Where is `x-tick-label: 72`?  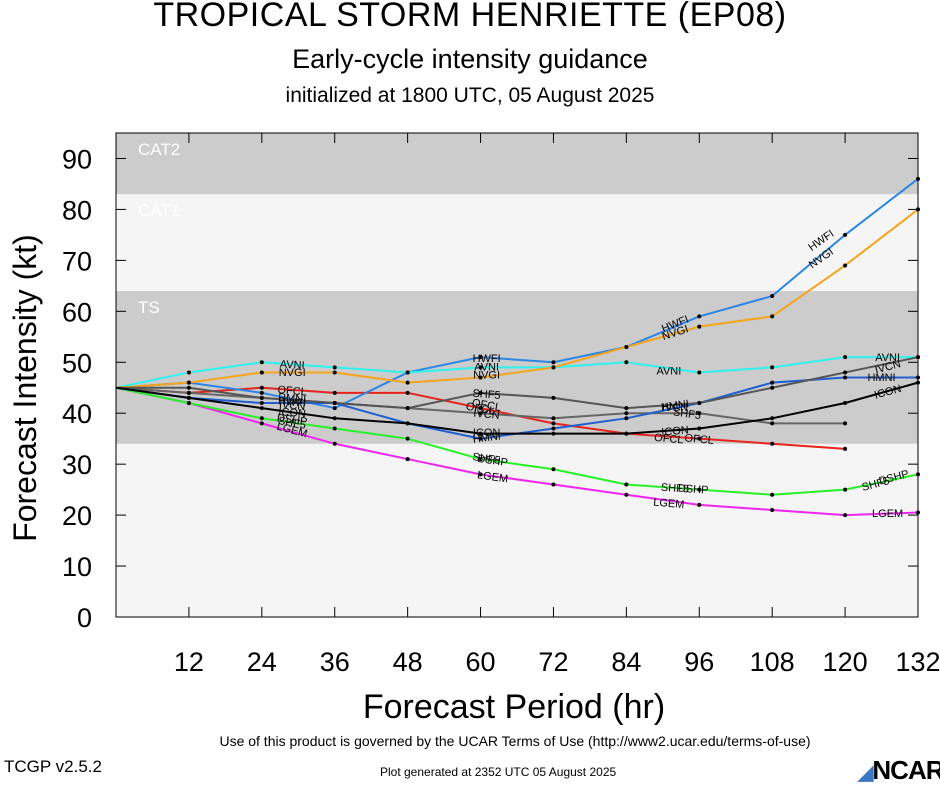
x-tick-label: 72 is located at coordinates (553, 662).